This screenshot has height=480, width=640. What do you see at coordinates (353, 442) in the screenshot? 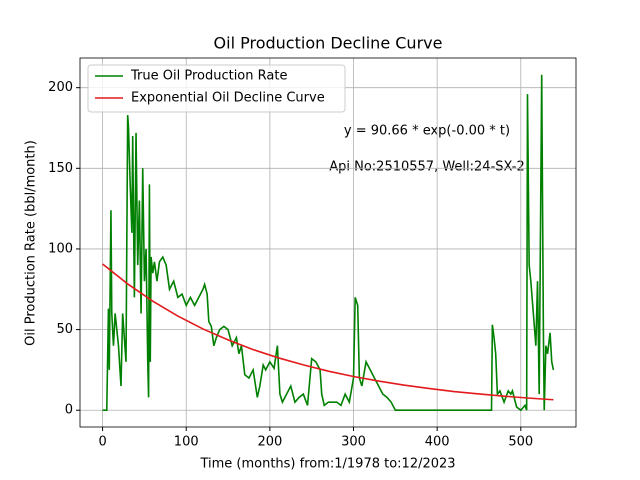
I see `x-tick-label: 300` at bounding box center [353, 442].